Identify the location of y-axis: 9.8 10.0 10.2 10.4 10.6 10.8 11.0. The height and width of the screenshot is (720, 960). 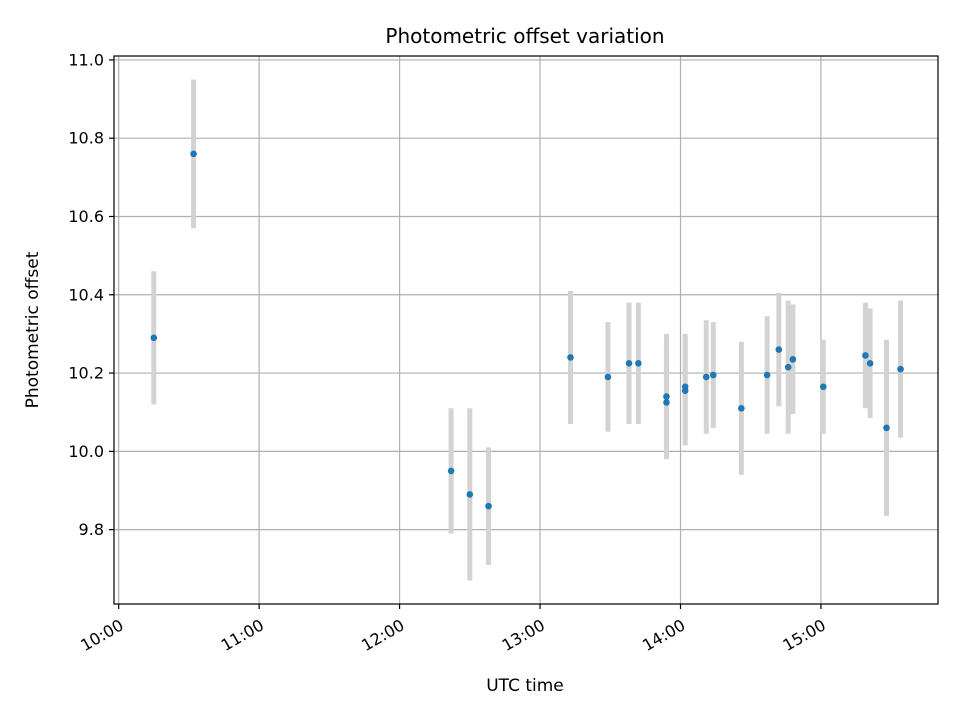
(91, 294).